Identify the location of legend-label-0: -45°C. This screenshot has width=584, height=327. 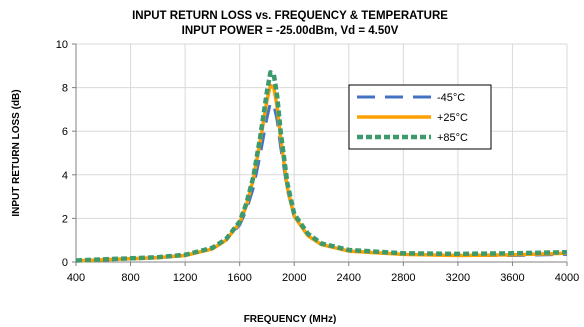
(451, 98).